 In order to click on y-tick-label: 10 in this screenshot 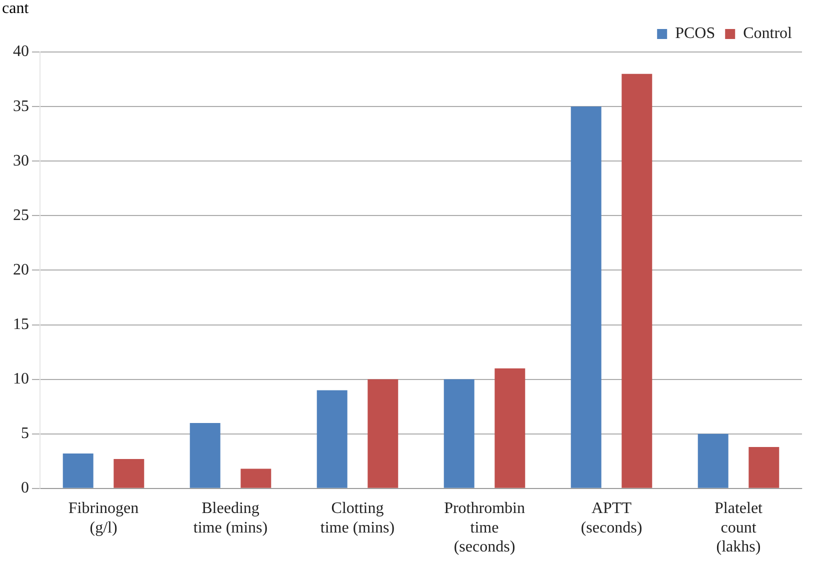, I will do `click(21, 379)`.